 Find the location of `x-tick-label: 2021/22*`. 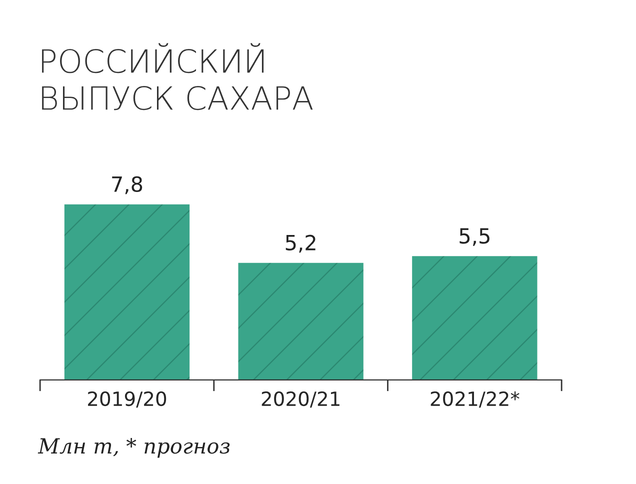

x-tick-label: 2021/22* is located at coordinates (475, 399).